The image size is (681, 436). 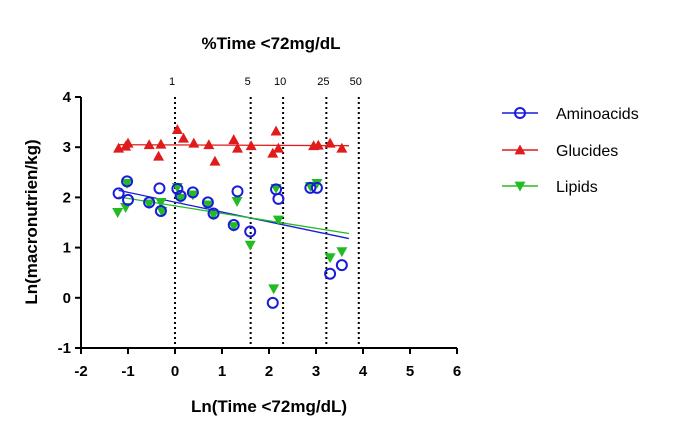 What do you see at coordinates (520, 186) in the screenshot?
I see `legend-marker-lipids` at bounding box center [520, 186].